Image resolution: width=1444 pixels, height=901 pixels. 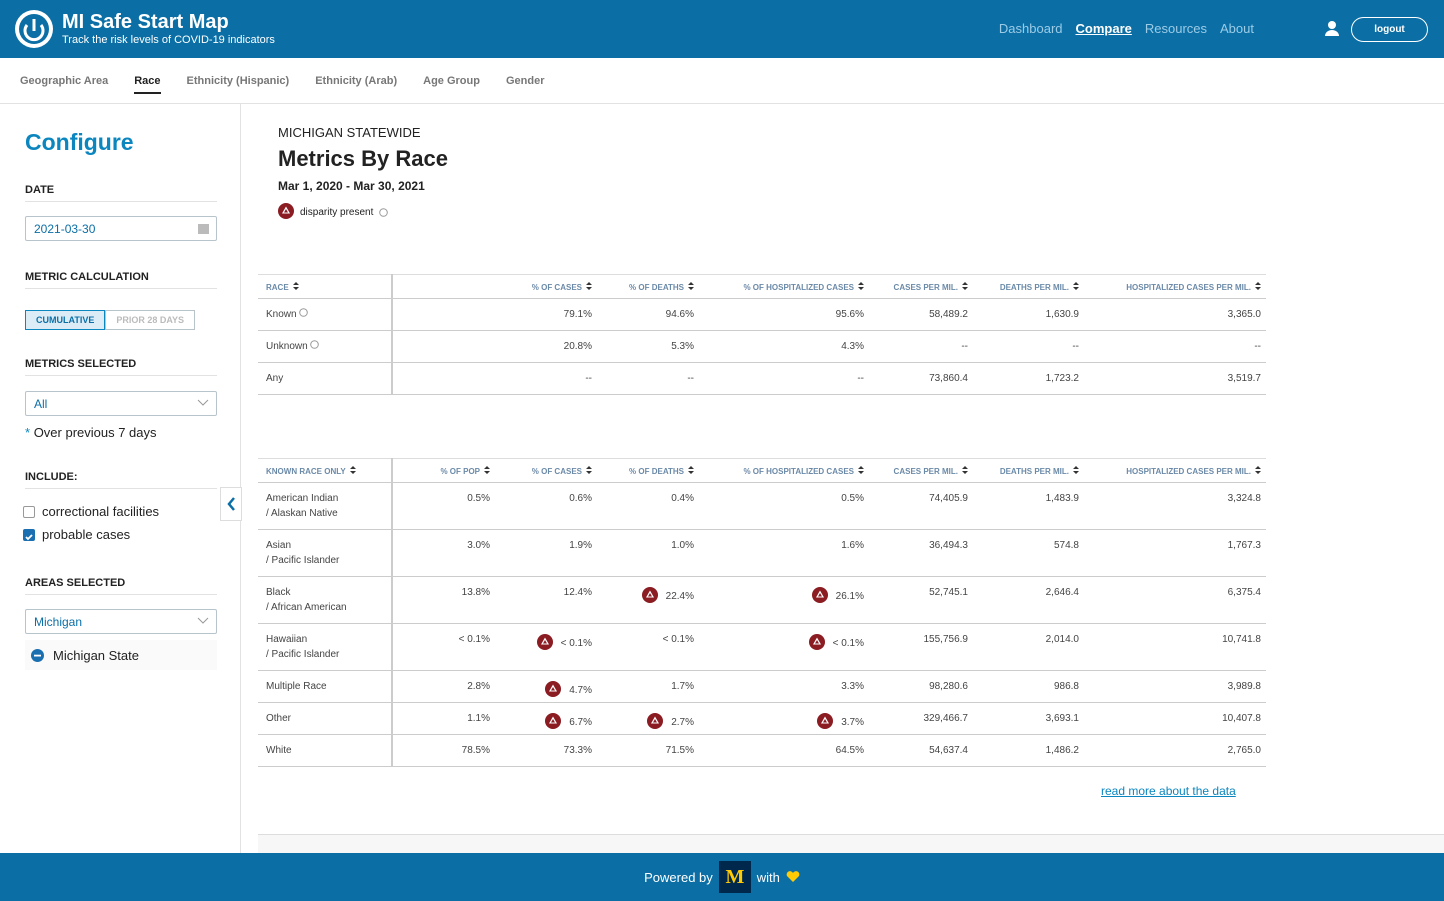 I want to click on tab: Geographic Area, so click(x=64, y=81).